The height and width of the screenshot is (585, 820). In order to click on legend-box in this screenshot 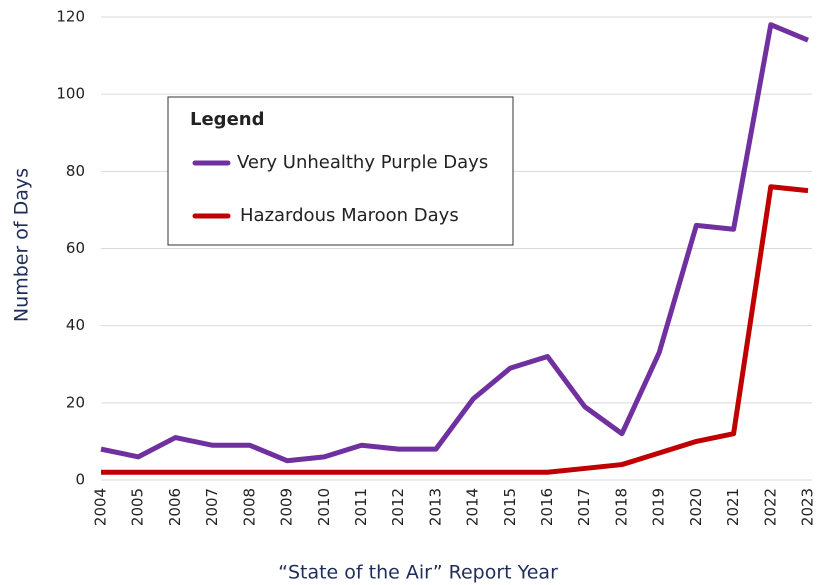, I will do `click(340, 171)`.